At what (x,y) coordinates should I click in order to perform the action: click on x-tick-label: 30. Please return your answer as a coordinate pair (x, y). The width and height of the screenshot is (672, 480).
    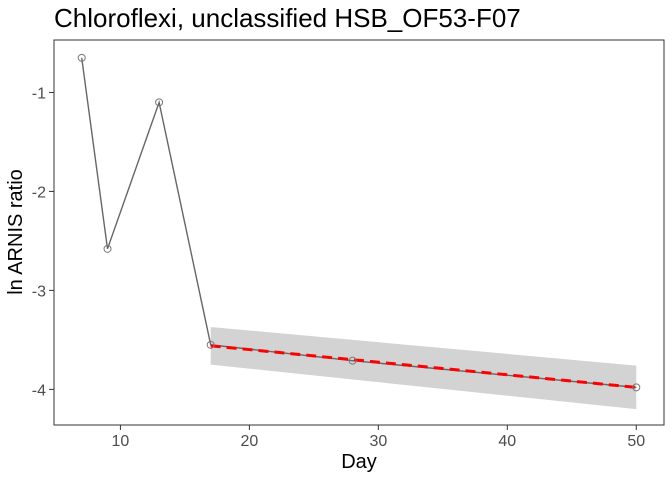
    Looking at the image, I should click on (378, 441).